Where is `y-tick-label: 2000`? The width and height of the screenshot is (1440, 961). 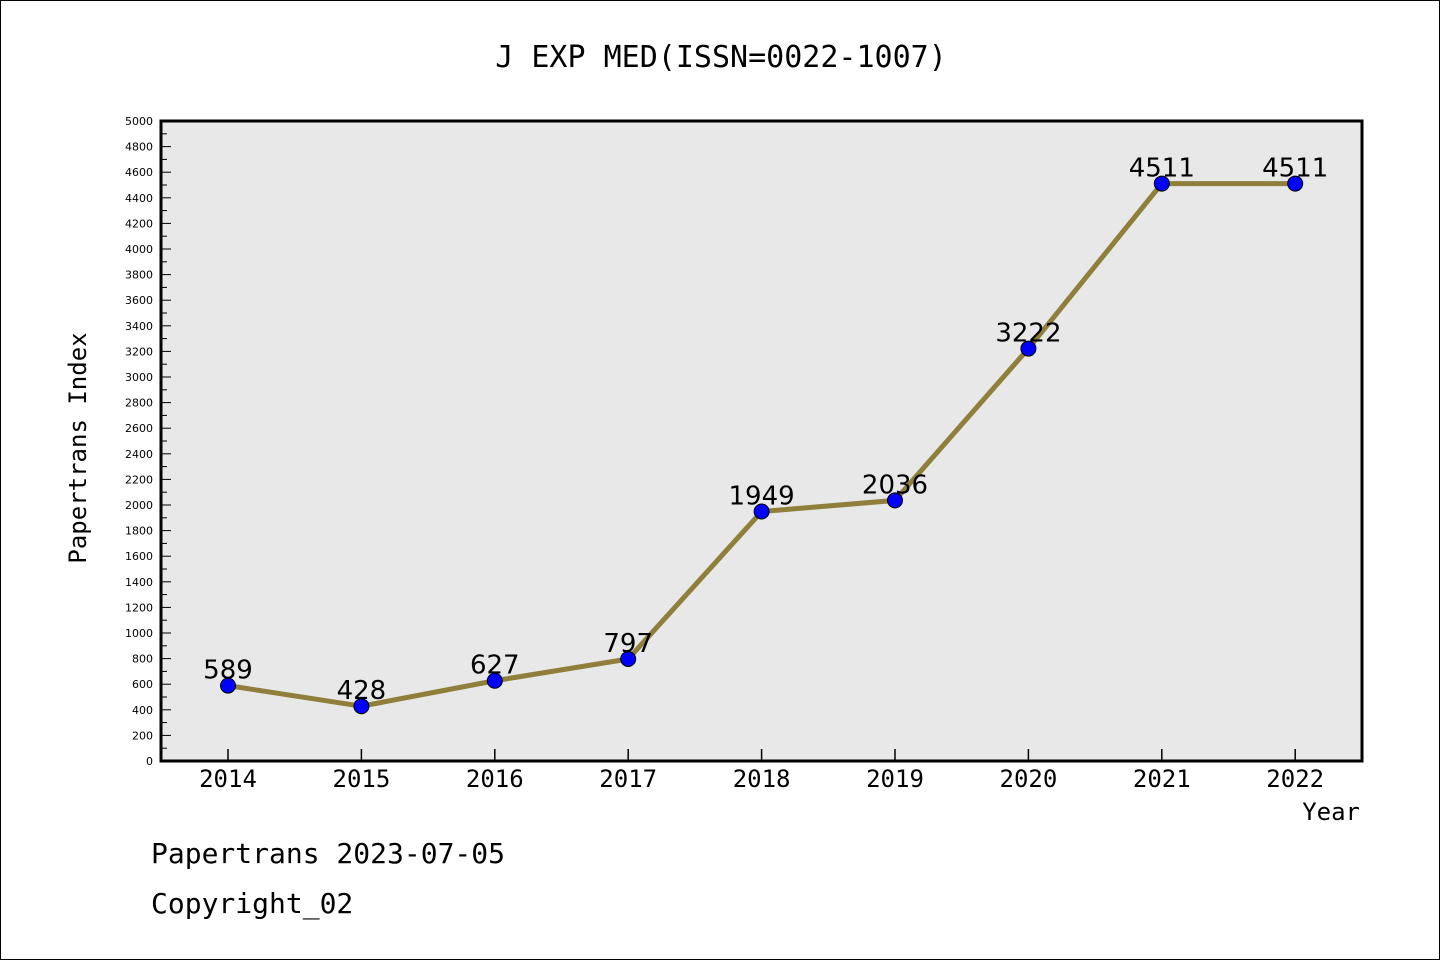
y-tick-label: 2000 is located at coordinates (139, 505).